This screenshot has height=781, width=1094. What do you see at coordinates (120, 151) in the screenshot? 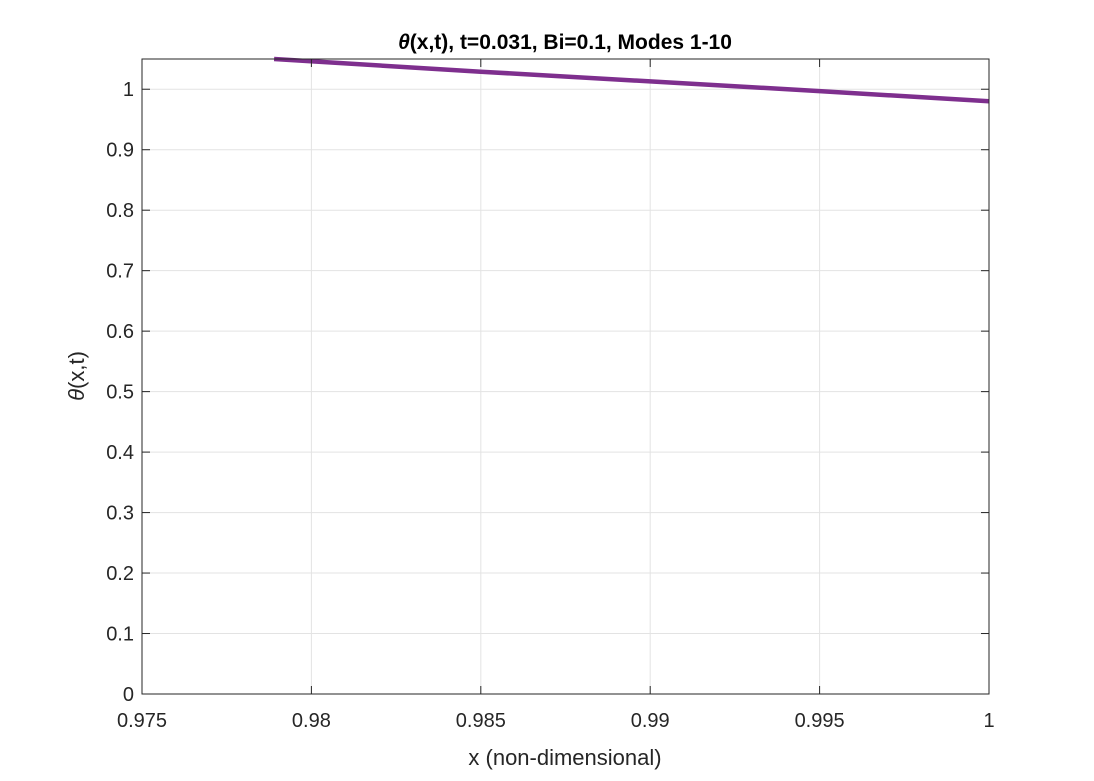
I see `y-tick-label: 0.9` at bounding box center [120, 151].